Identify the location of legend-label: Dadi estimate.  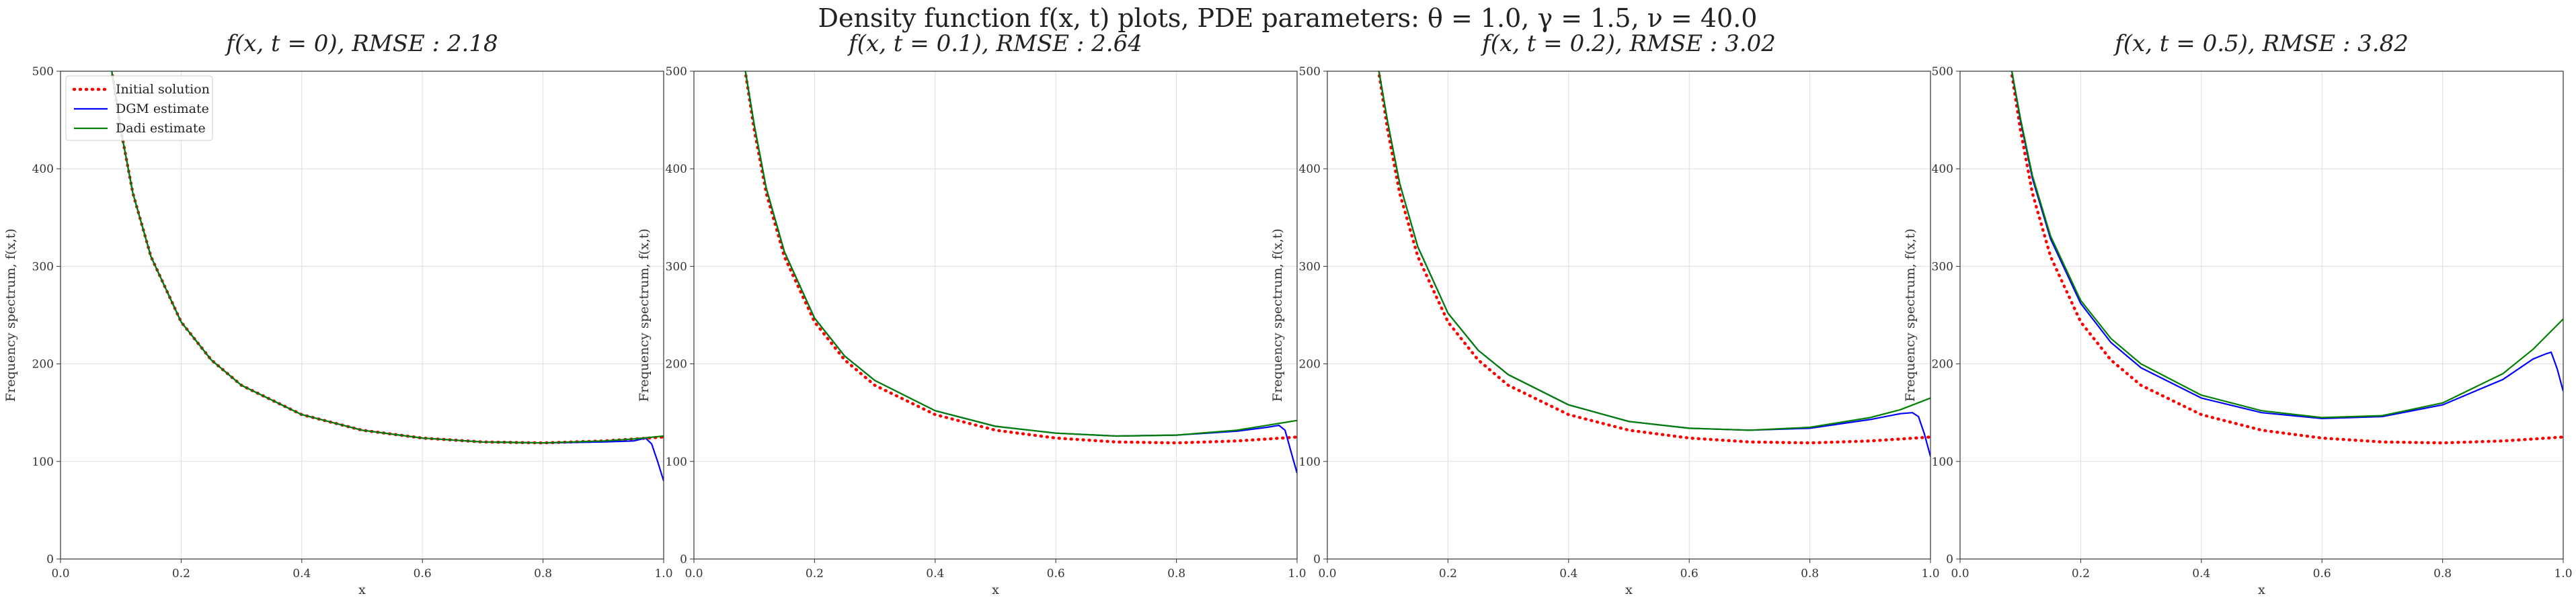
(161, 128).